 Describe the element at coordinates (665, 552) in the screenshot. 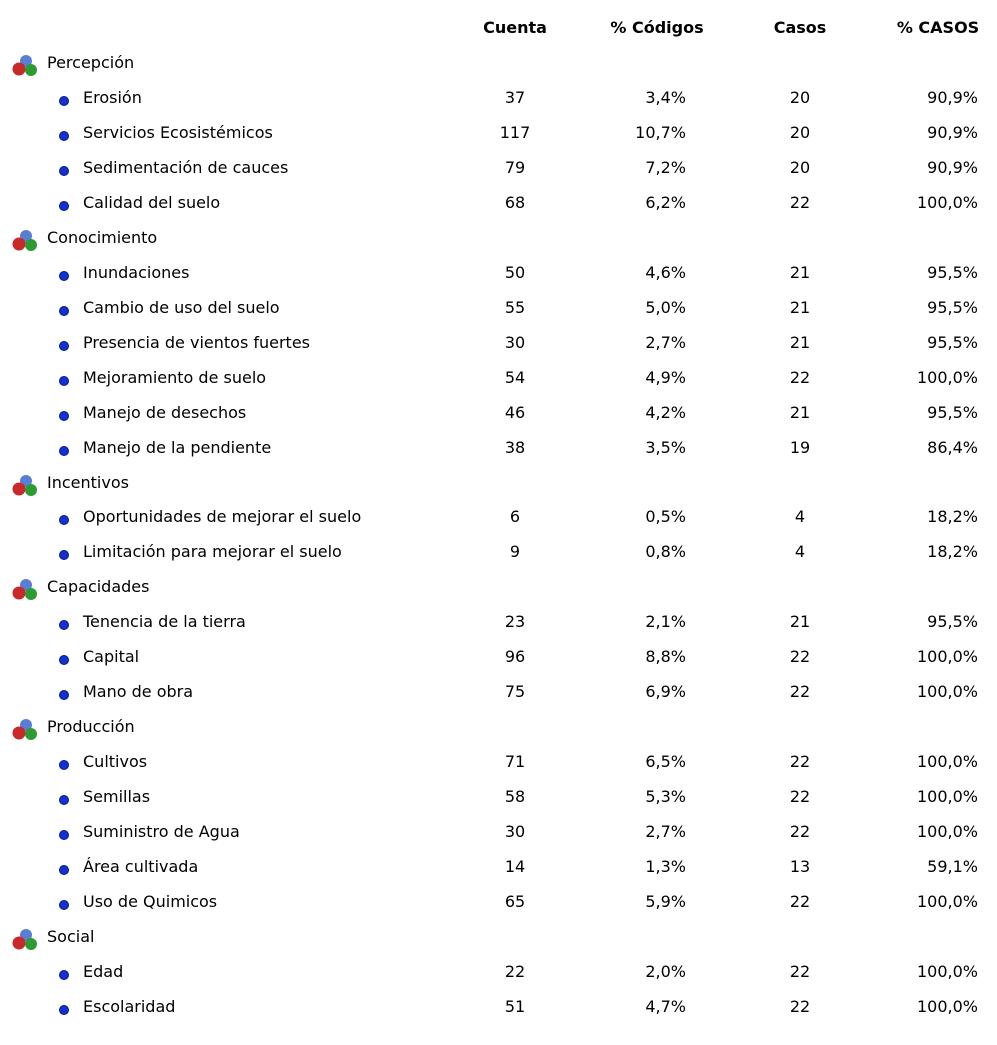

I see `pct-codigos: 0,8%` at that location.